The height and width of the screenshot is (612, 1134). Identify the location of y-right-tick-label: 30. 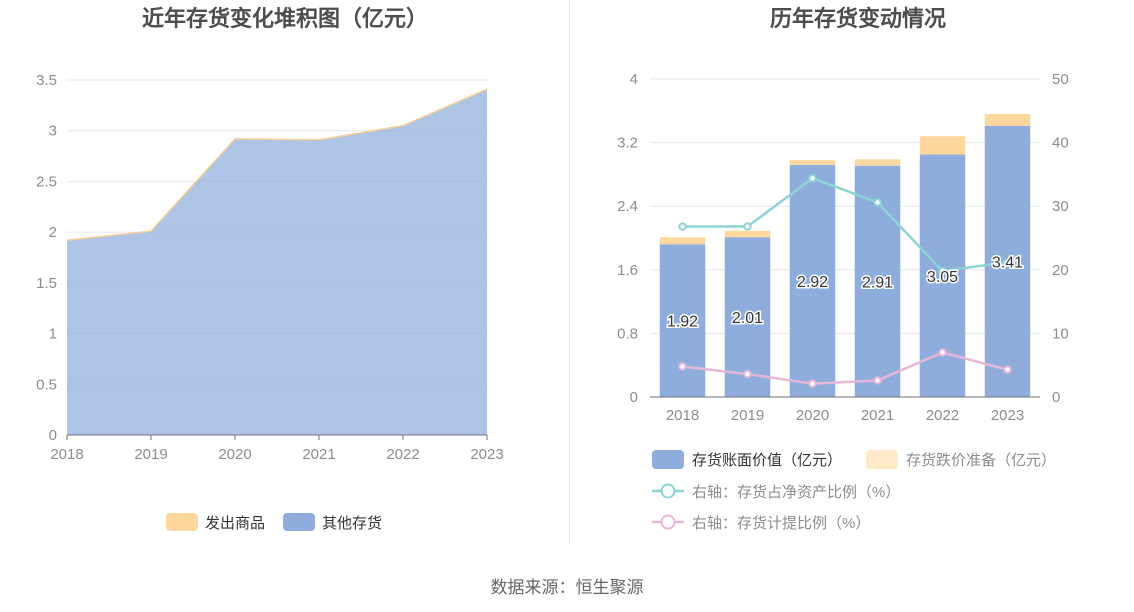
(1060, 206).